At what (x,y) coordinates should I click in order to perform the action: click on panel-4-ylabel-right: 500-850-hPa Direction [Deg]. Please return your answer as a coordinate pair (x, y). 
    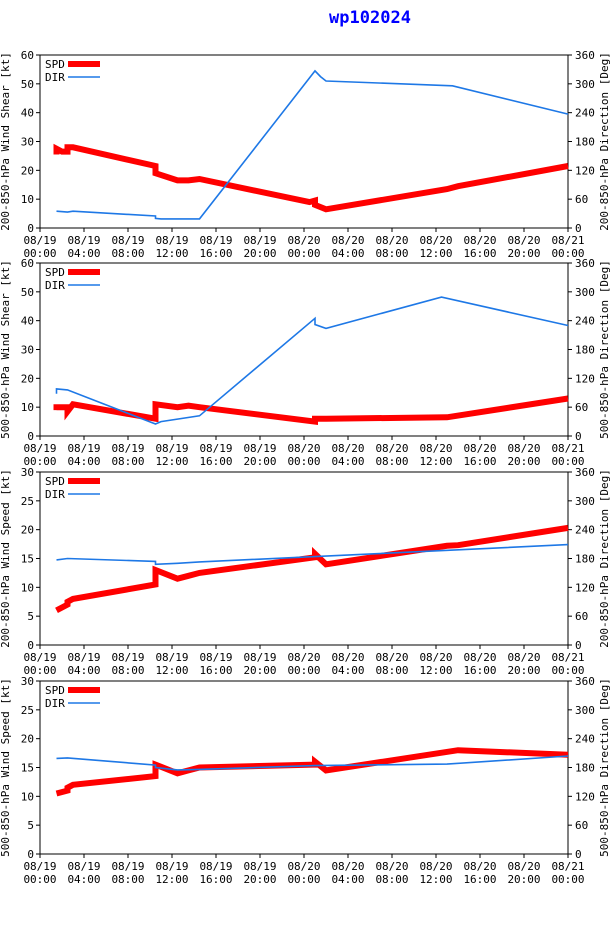
    Looking at the image, I should click on (604, 767).